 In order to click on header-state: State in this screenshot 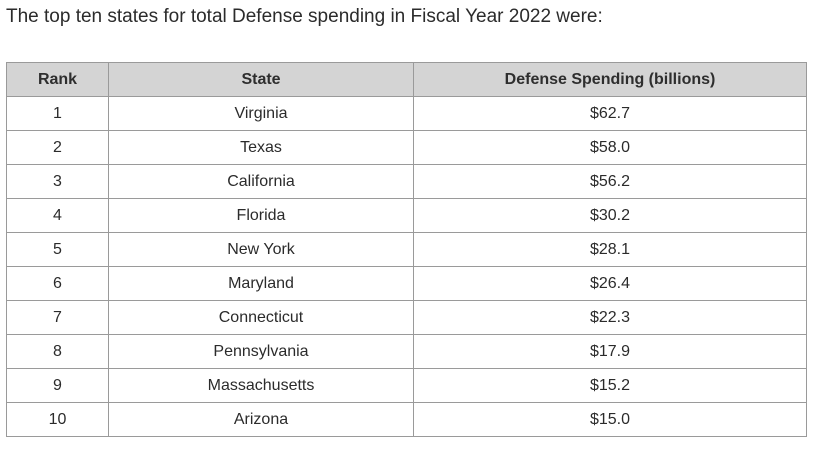, I will do `click(261, 79)`.